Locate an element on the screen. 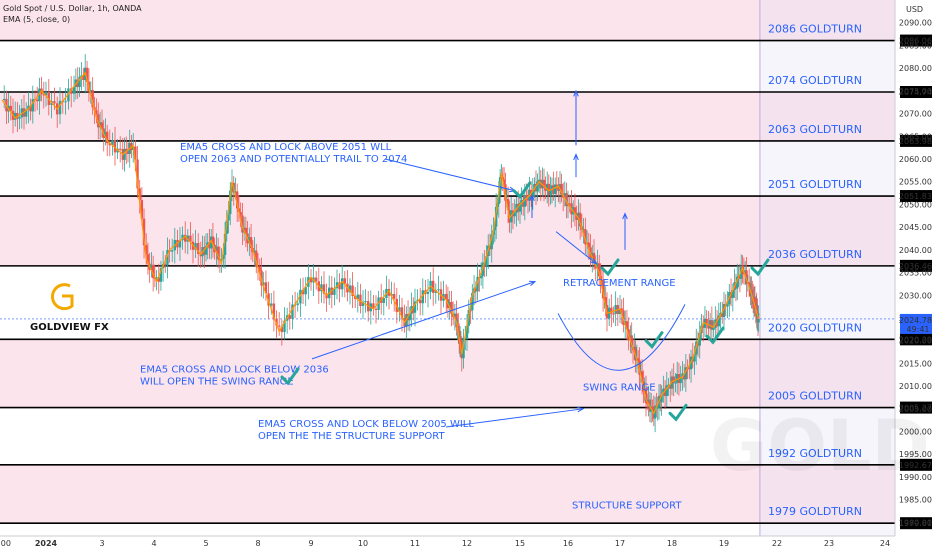 Image resolution: width=932 pixels, height=550 pixels. zone-band is located at coordinates (447, 373).